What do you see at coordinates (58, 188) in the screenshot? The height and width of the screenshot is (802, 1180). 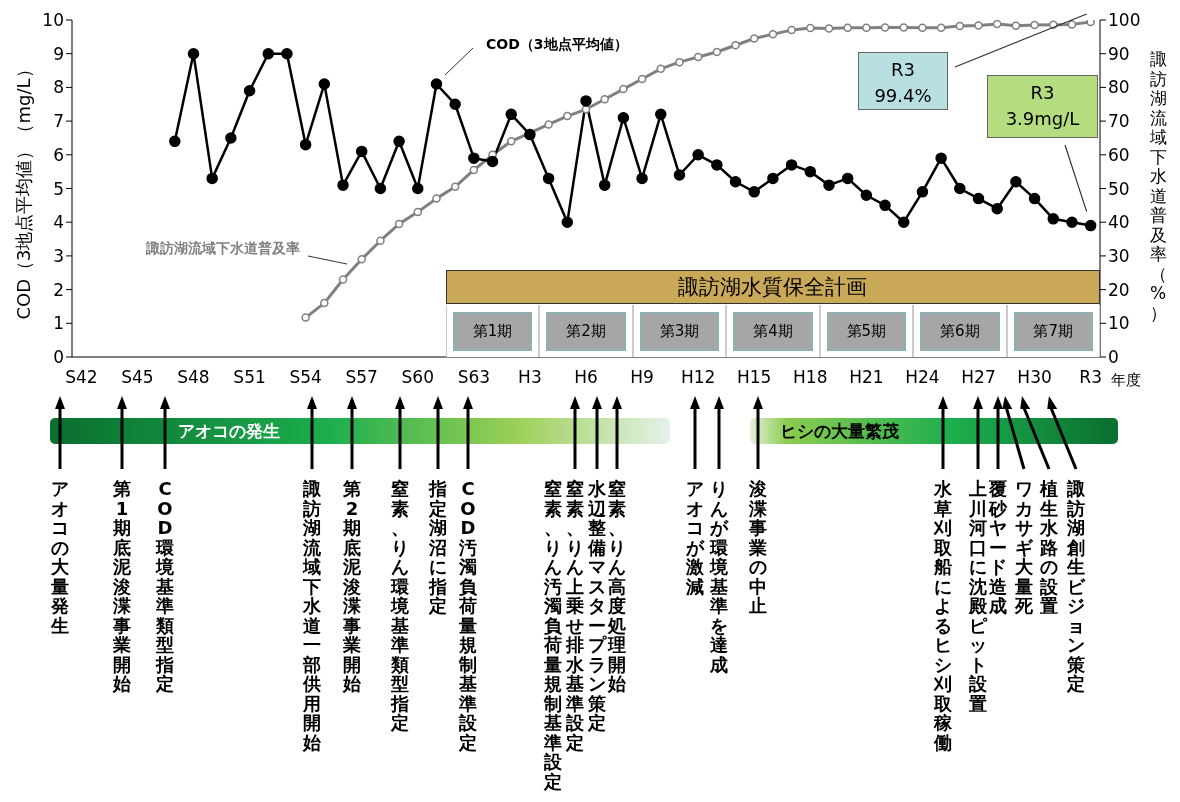 I see `y-tick-label: 5` at bounding box center [58, 188].